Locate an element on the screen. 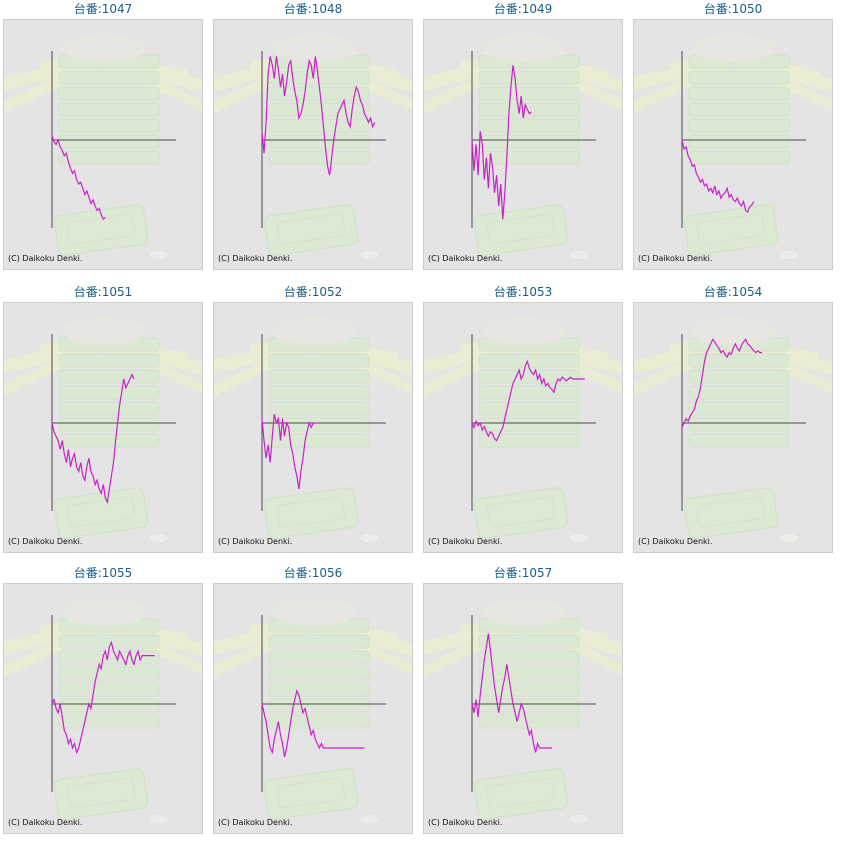 This screenshot has width=841, height=841. chart-title: 台番:1054 is located at coordinates (733, 292).